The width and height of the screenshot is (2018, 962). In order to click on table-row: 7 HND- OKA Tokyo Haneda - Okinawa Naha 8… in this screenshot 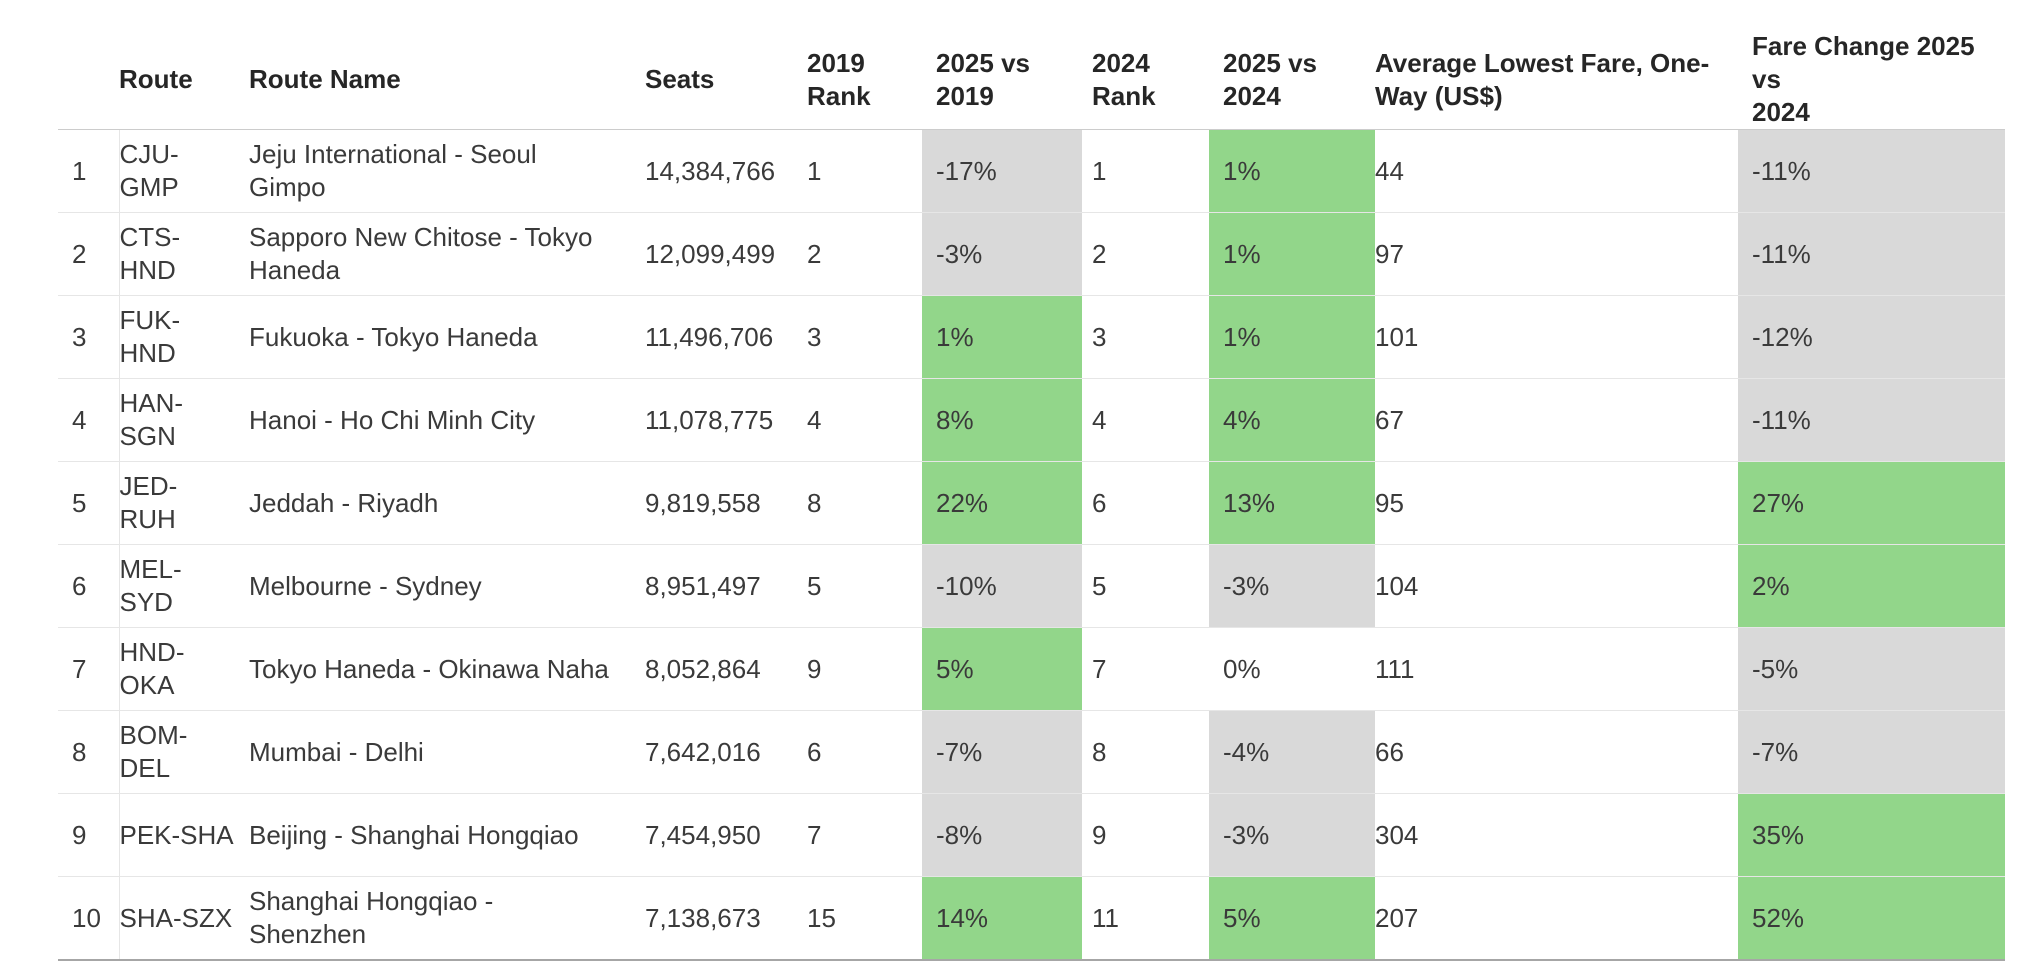, I will do `click(1031, 669)`.